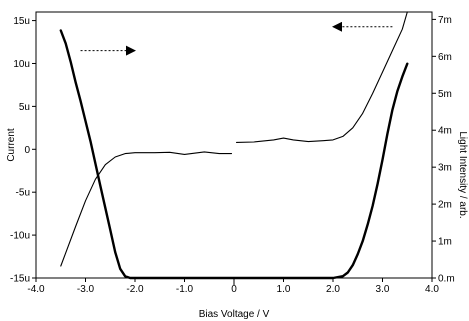 Image resolution: width=469 pixels, height=321 pixels. What do you see at coordinates (445, 168) in the screenshot?
I see `right-y-tick-label: 3m` at bounding box center [445, 168].